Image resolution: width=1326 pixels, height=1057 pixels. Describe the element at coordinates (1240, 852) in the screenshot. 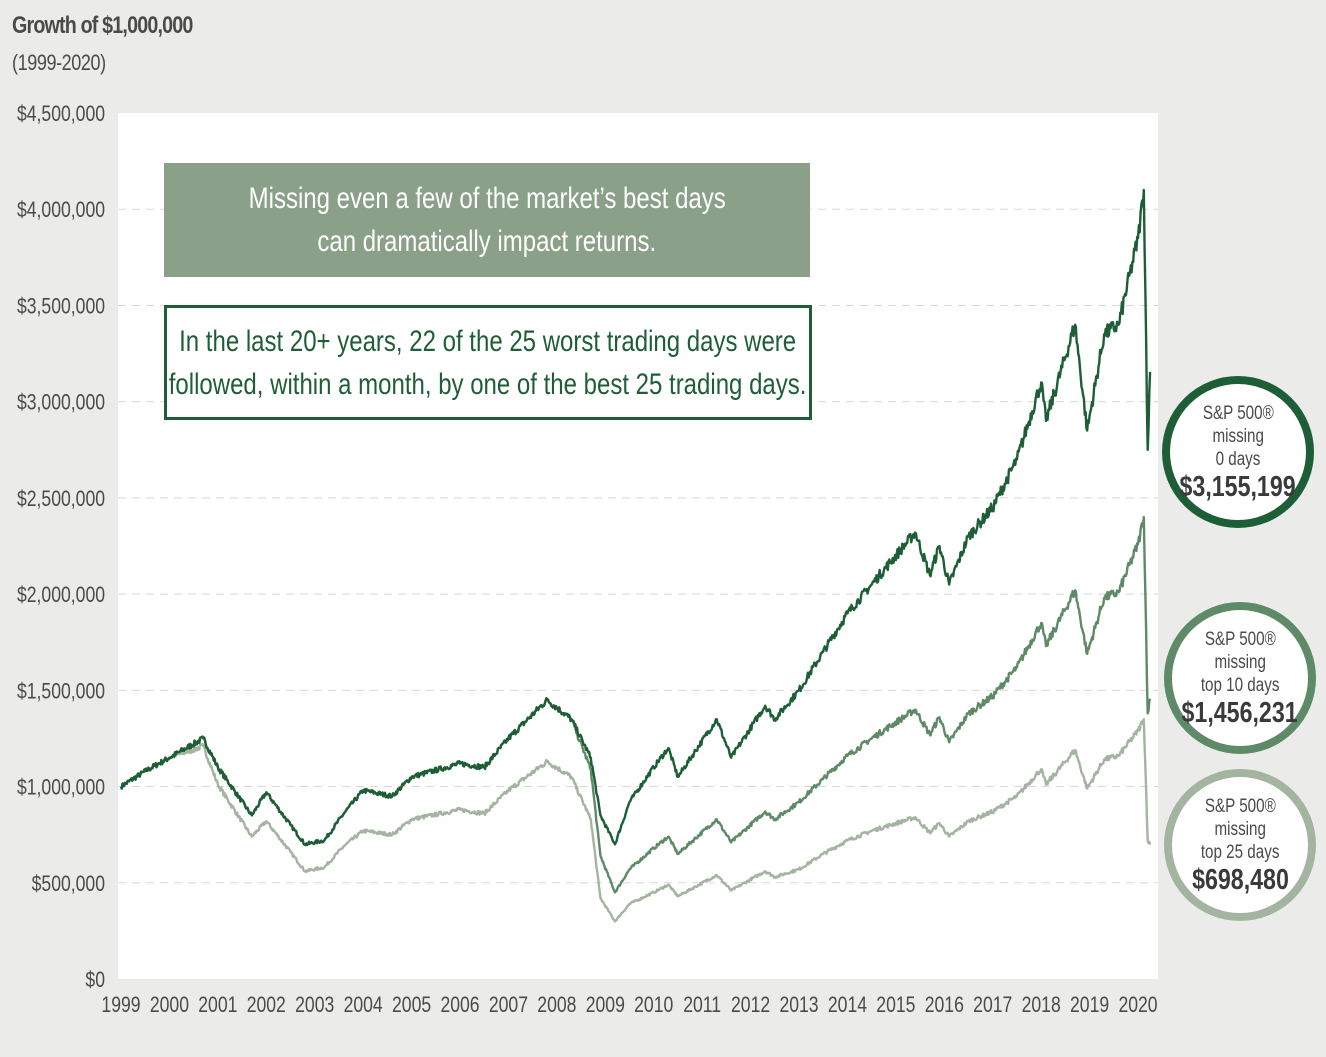

I see `callout-label: top 25 days` at that location.